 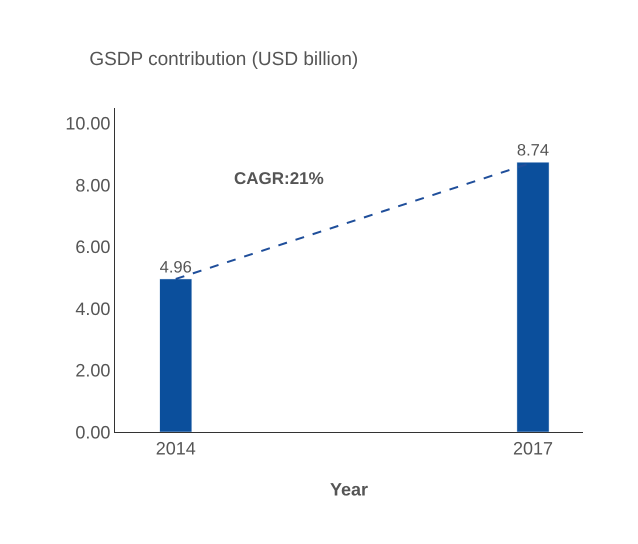 What do you see at coordinates (87, 124) in the screenshot?
I see `y-tick-label: 10.00` at bounding box center [87, 124].